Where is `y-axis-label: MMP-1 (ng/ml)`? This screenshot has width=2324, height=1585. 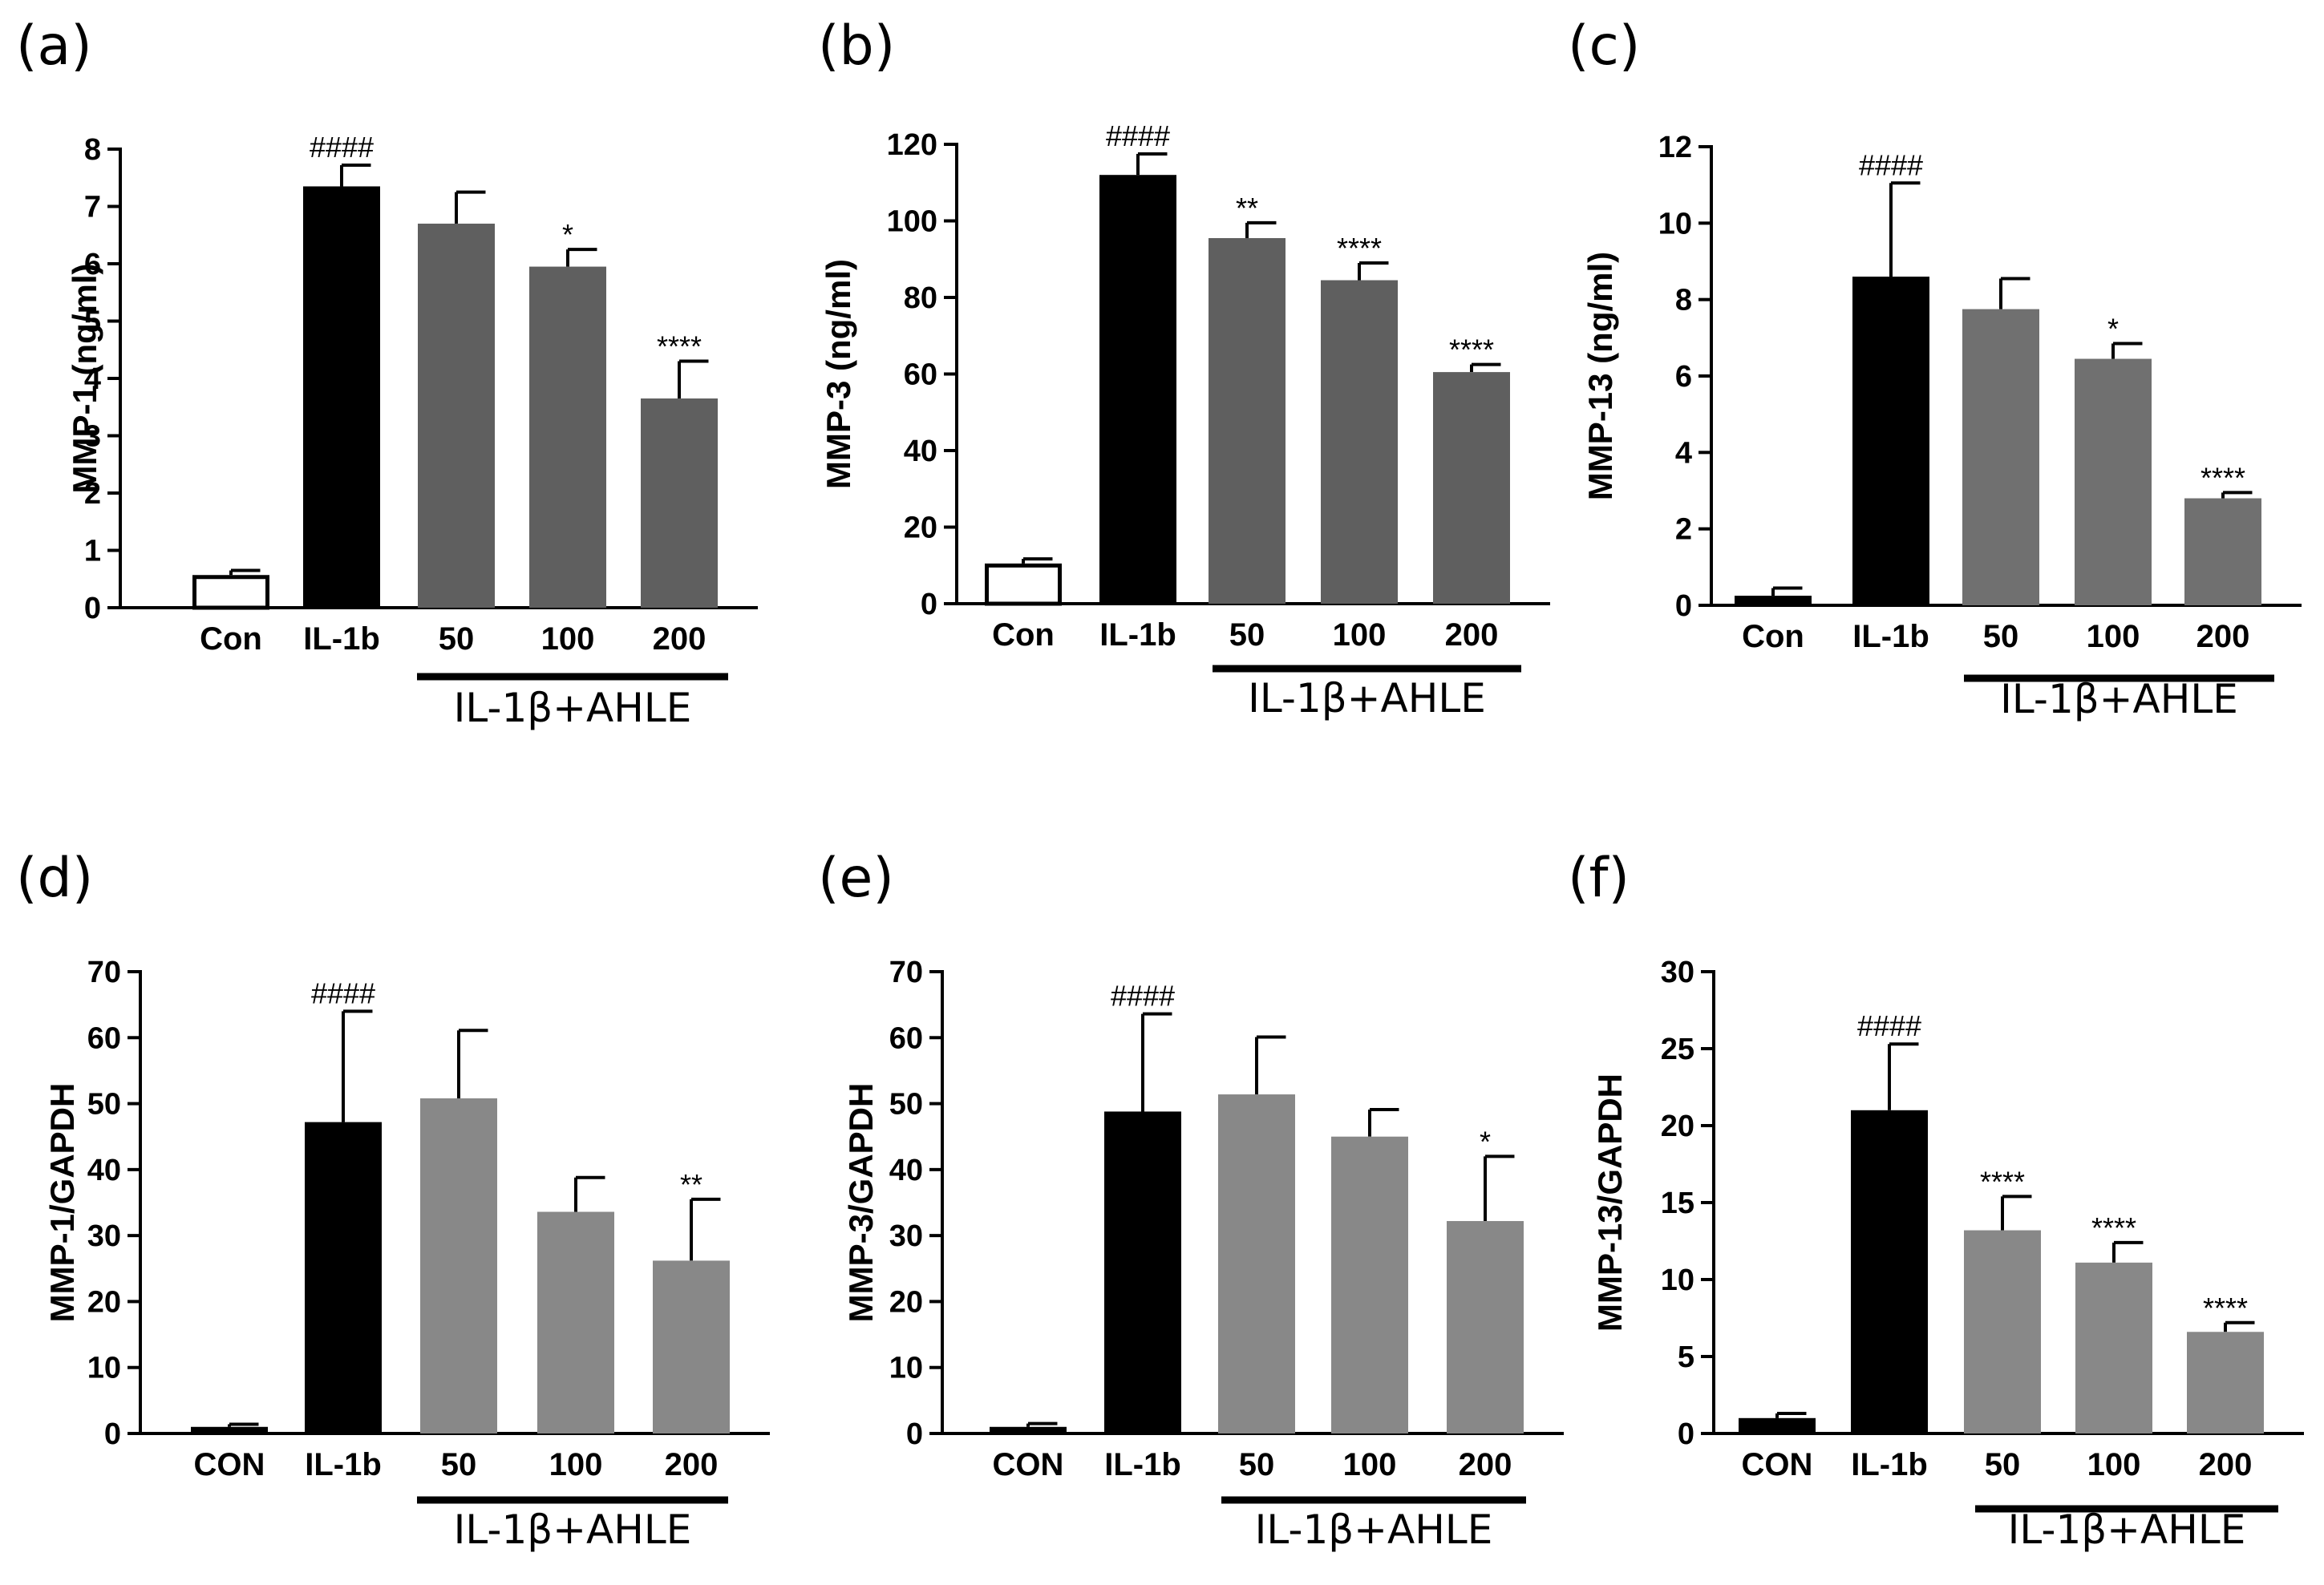 y-axis-label: MMP-1 (ng/ml) is located at coordinates (84, 379).